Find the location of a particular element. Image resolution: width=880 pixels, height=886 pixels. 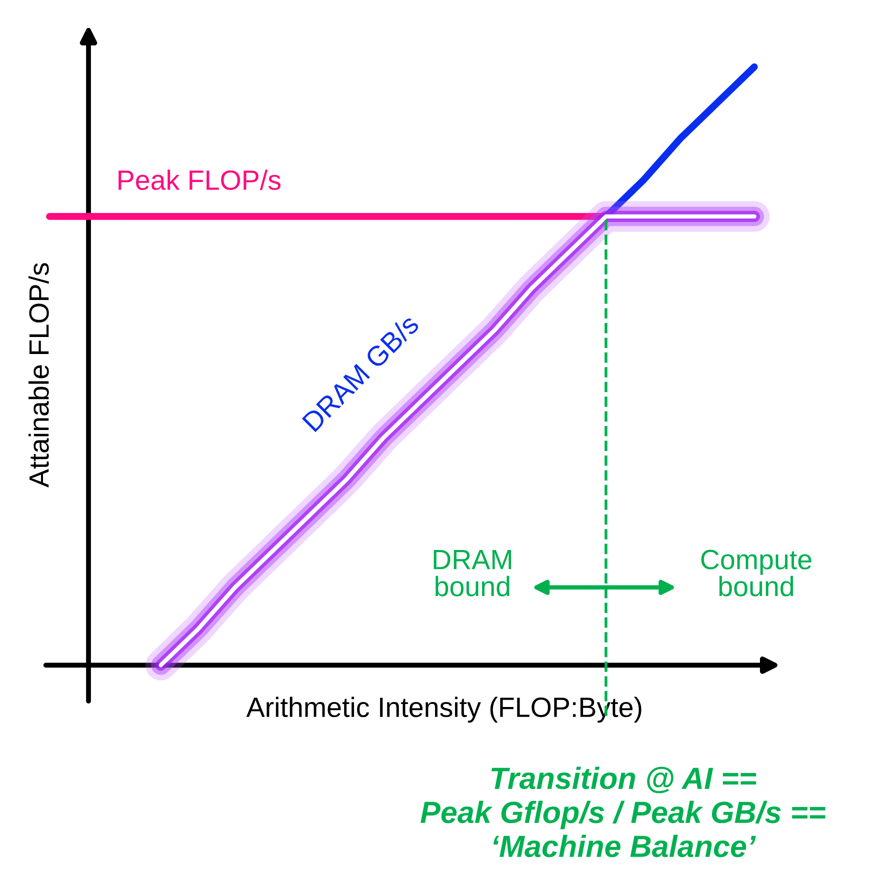

text: Transition @ AI == Peak Gflop/s / Peak GB/s == ‘Machine Balance’ is located at coordinates (623, 812).